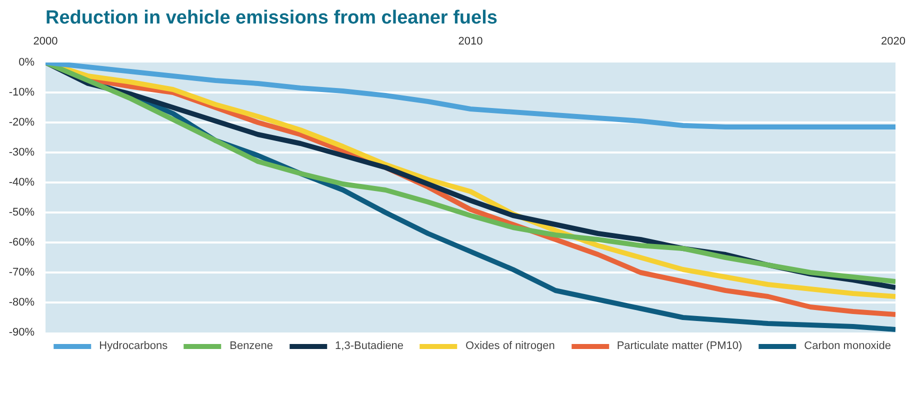 The image size is (924, 412). I want to click on legend-label: Particulate matter (PM10), so click(679, 346).